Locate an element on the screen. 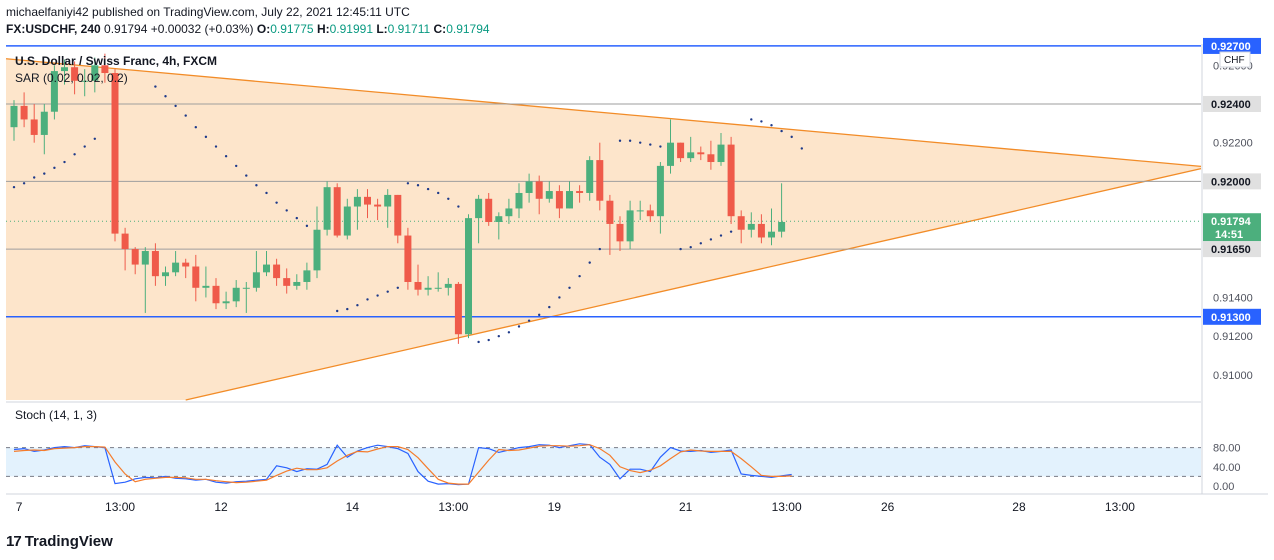 This screenshot has width=1274, height=560. high-label: H: is located at coordinates (323, 29).